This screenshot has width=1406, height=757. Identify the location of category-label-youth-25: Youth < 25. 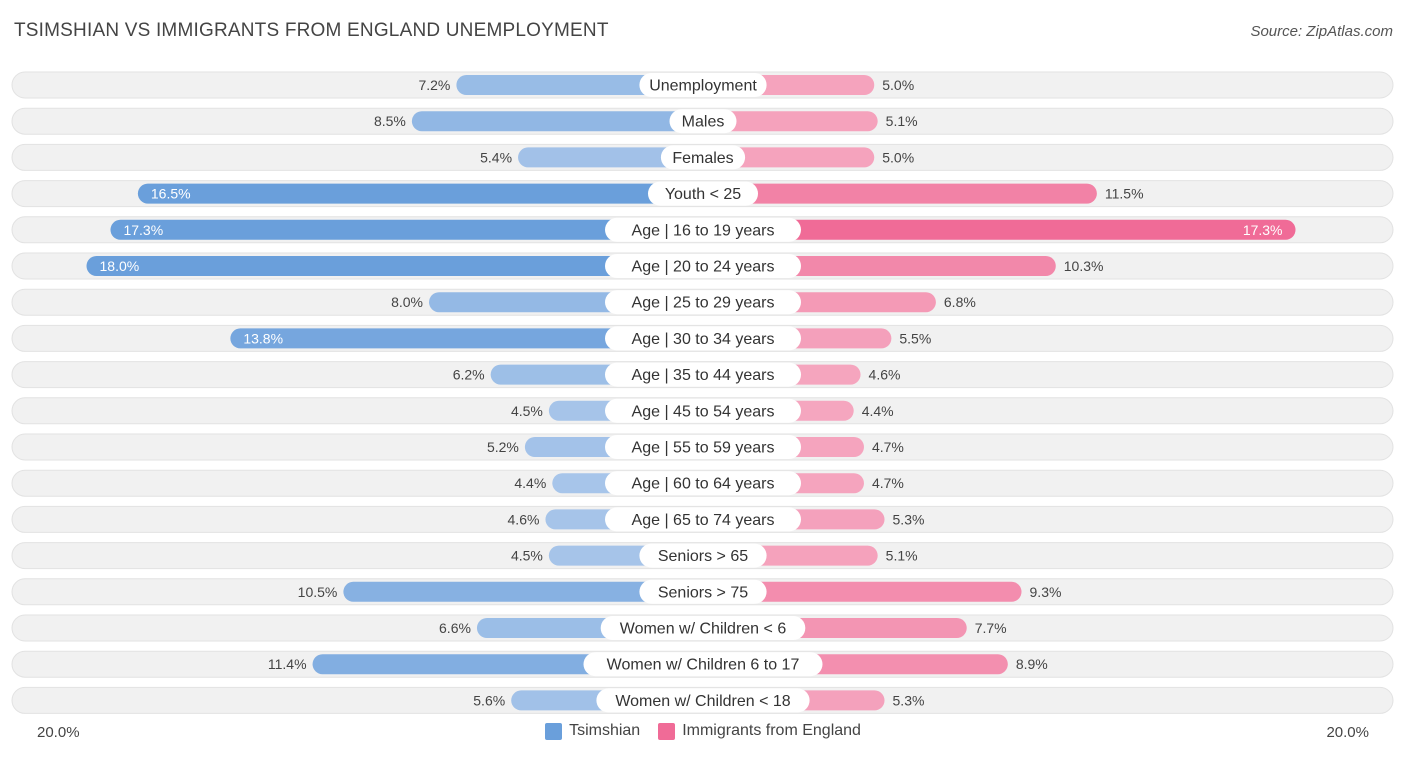
(703, 194).